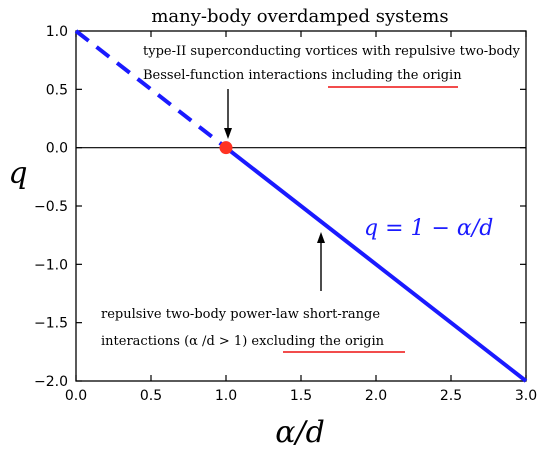 This screenshot has height=458, width=550. I want to click on lower-annotation-line1: repulsive two-body power-law short-range, so click(240, 314).